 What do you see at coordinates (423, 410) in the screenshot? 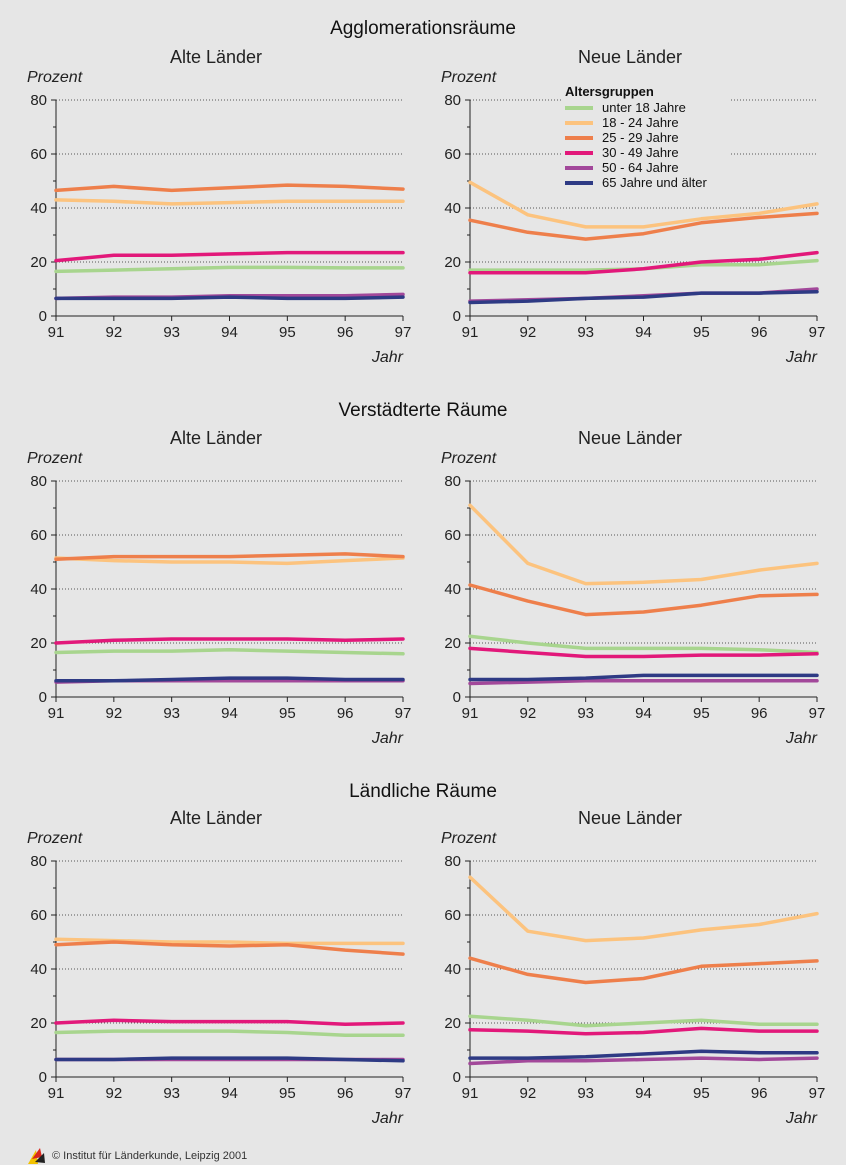
I see `section-title: Verstädterte Räume` at bounding box center [423, 410].